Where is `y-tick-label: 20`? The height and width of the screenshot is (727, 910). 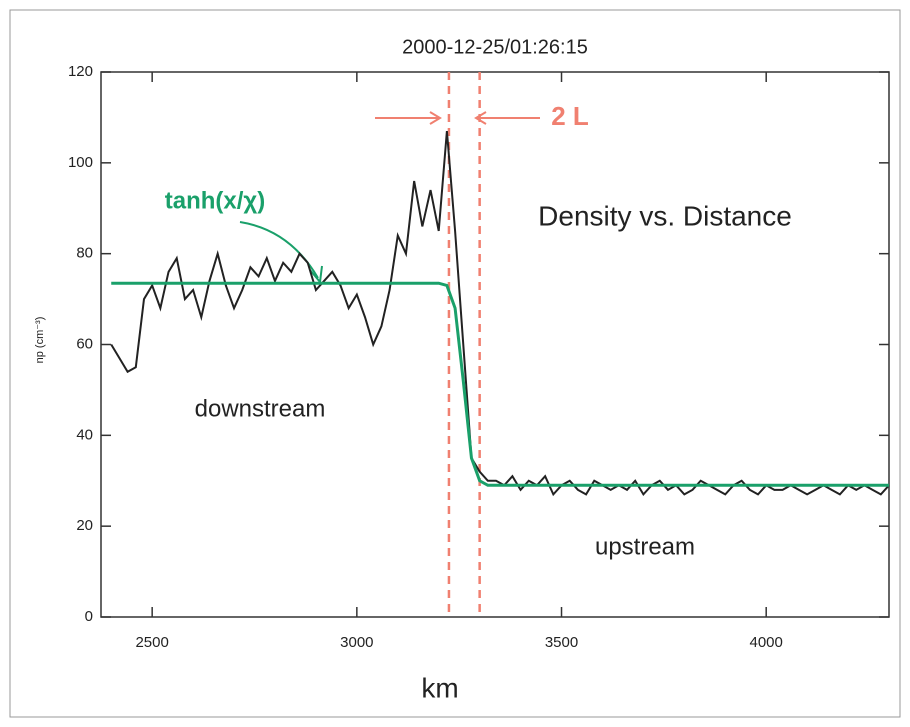
y-tick-label: 20 is located at coordinates (84, 525).